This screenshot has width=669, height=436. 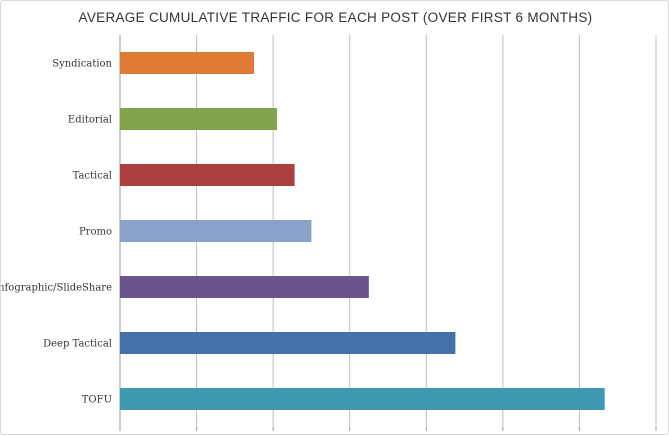 I want to click on category-label: Tactical, so click(x=92, y=176).